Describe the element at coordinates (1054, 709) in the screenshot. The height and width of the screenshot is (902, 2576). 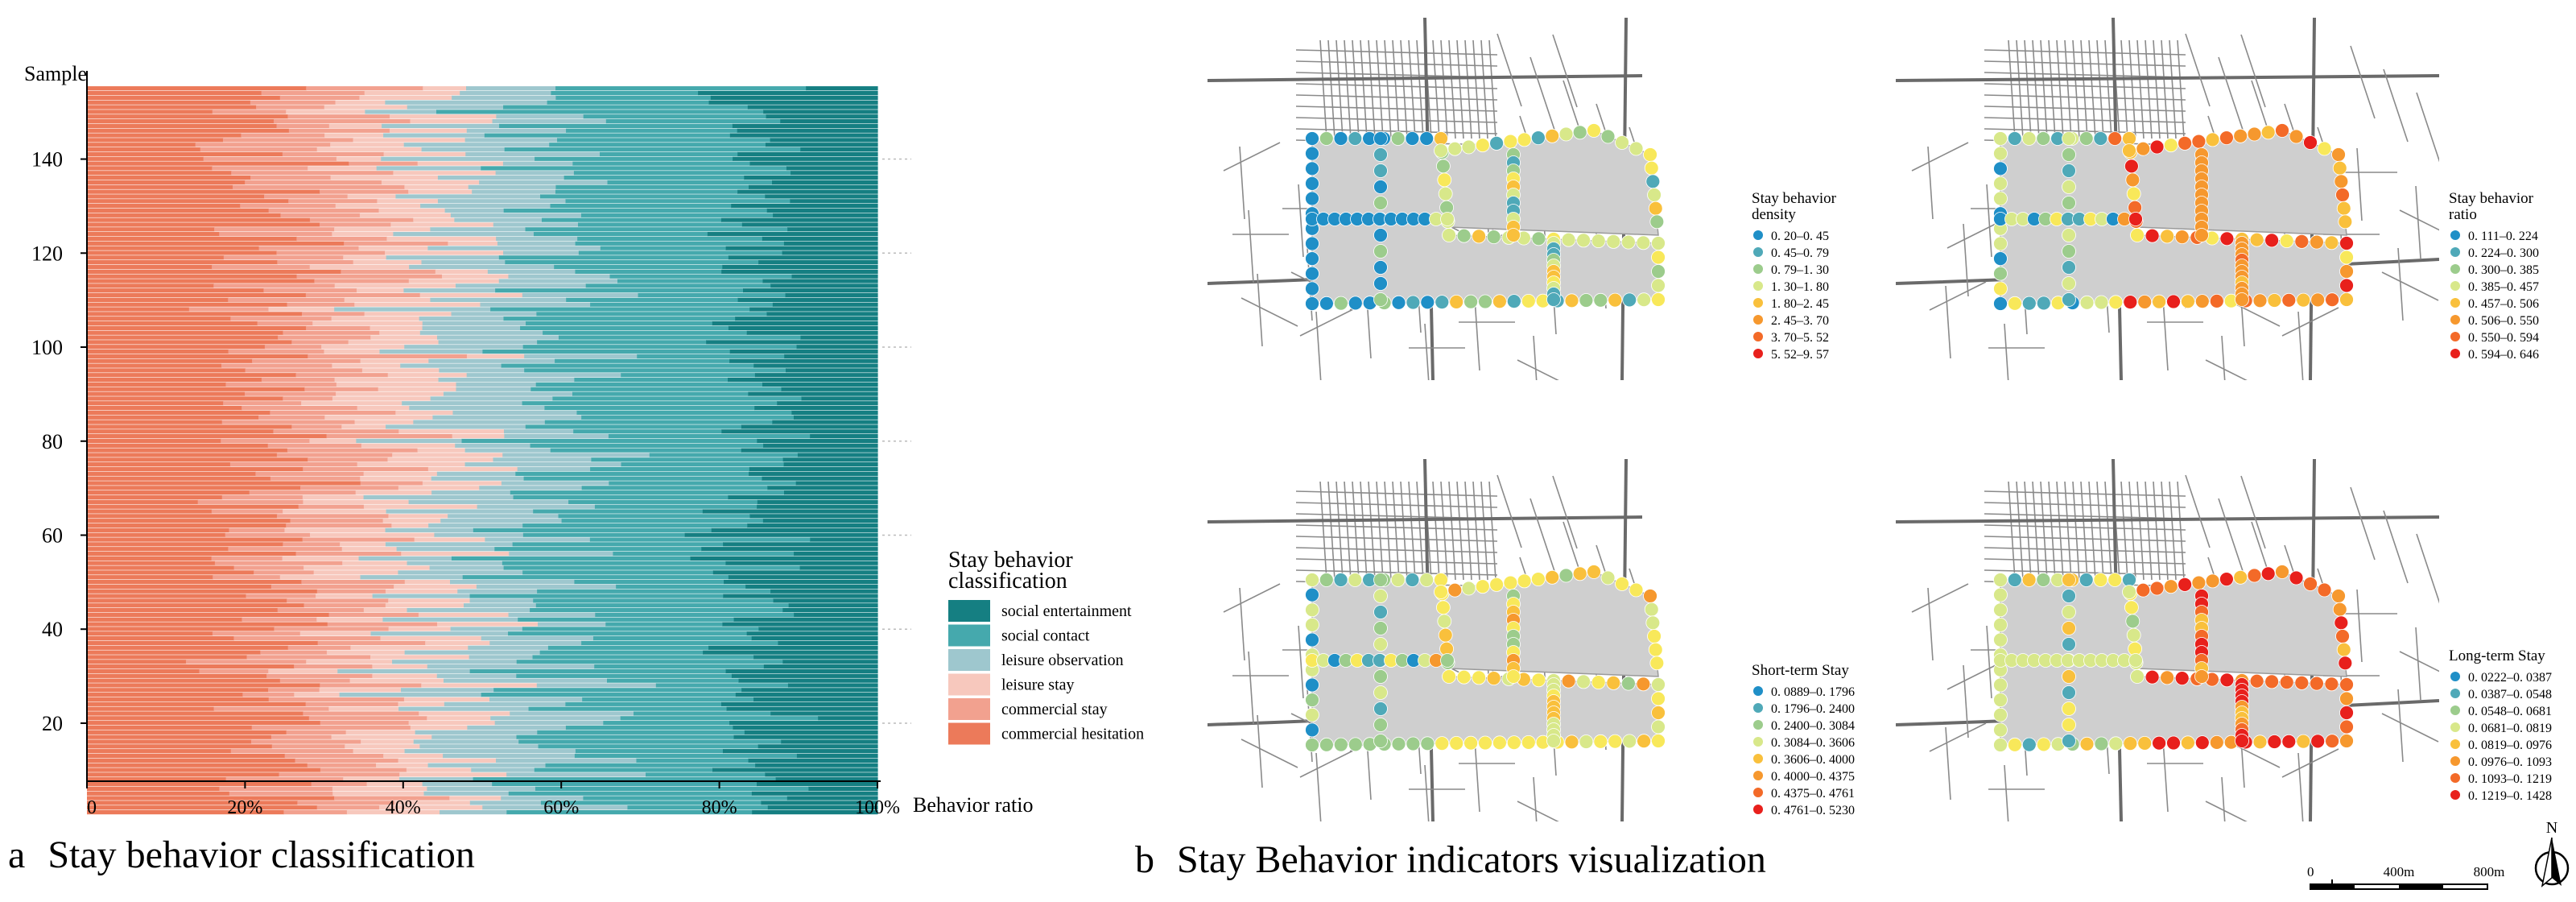
I see `legend-a-label: commercial stay` at that location.